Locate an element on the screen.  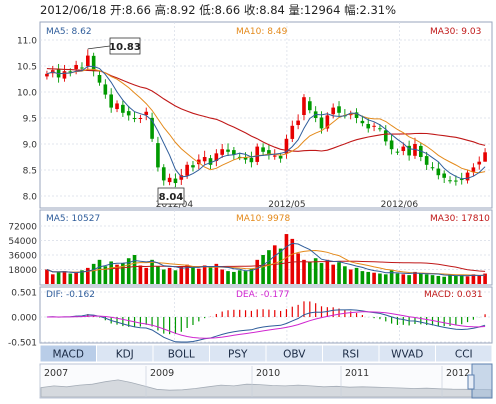
date-tick: 2012/05 is located at coordinates (286, 205).